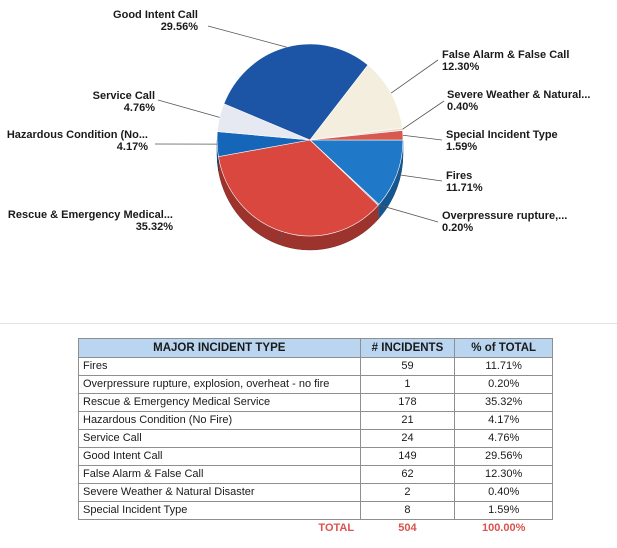  Describe the element at coordinates (503, 474) in the screenshot. I see `row-percent: 12.30%` at that location.